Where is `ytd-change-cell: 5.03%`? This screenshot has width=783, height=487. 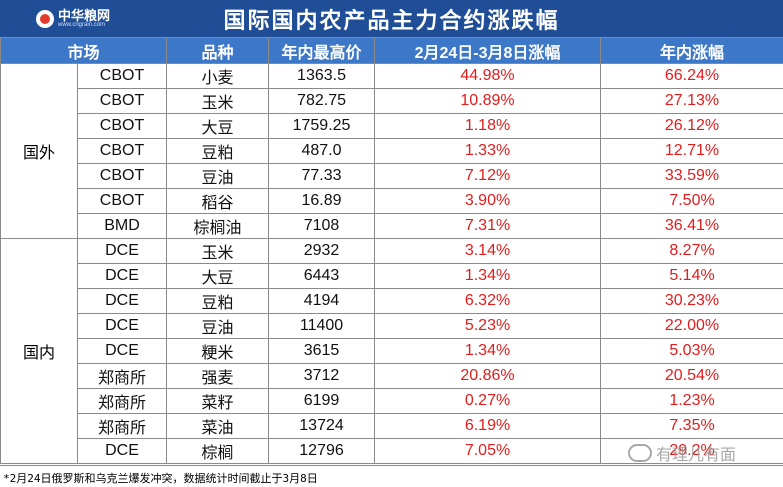 ytd-change-cell: 5.03% is located at coordinates (691, 351).